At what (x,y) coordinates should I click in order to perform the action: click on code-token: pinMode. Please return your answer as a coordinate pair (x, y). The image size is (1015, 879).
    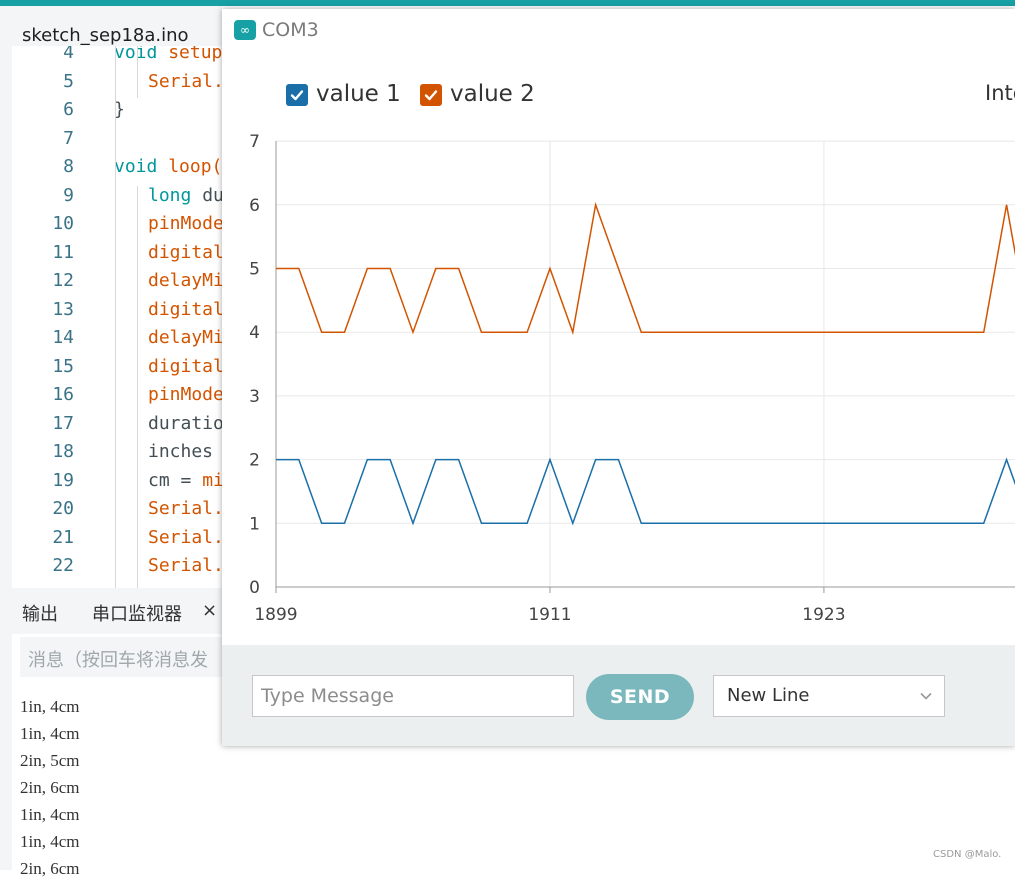
    Looking at the image, I should click on (185, 223).